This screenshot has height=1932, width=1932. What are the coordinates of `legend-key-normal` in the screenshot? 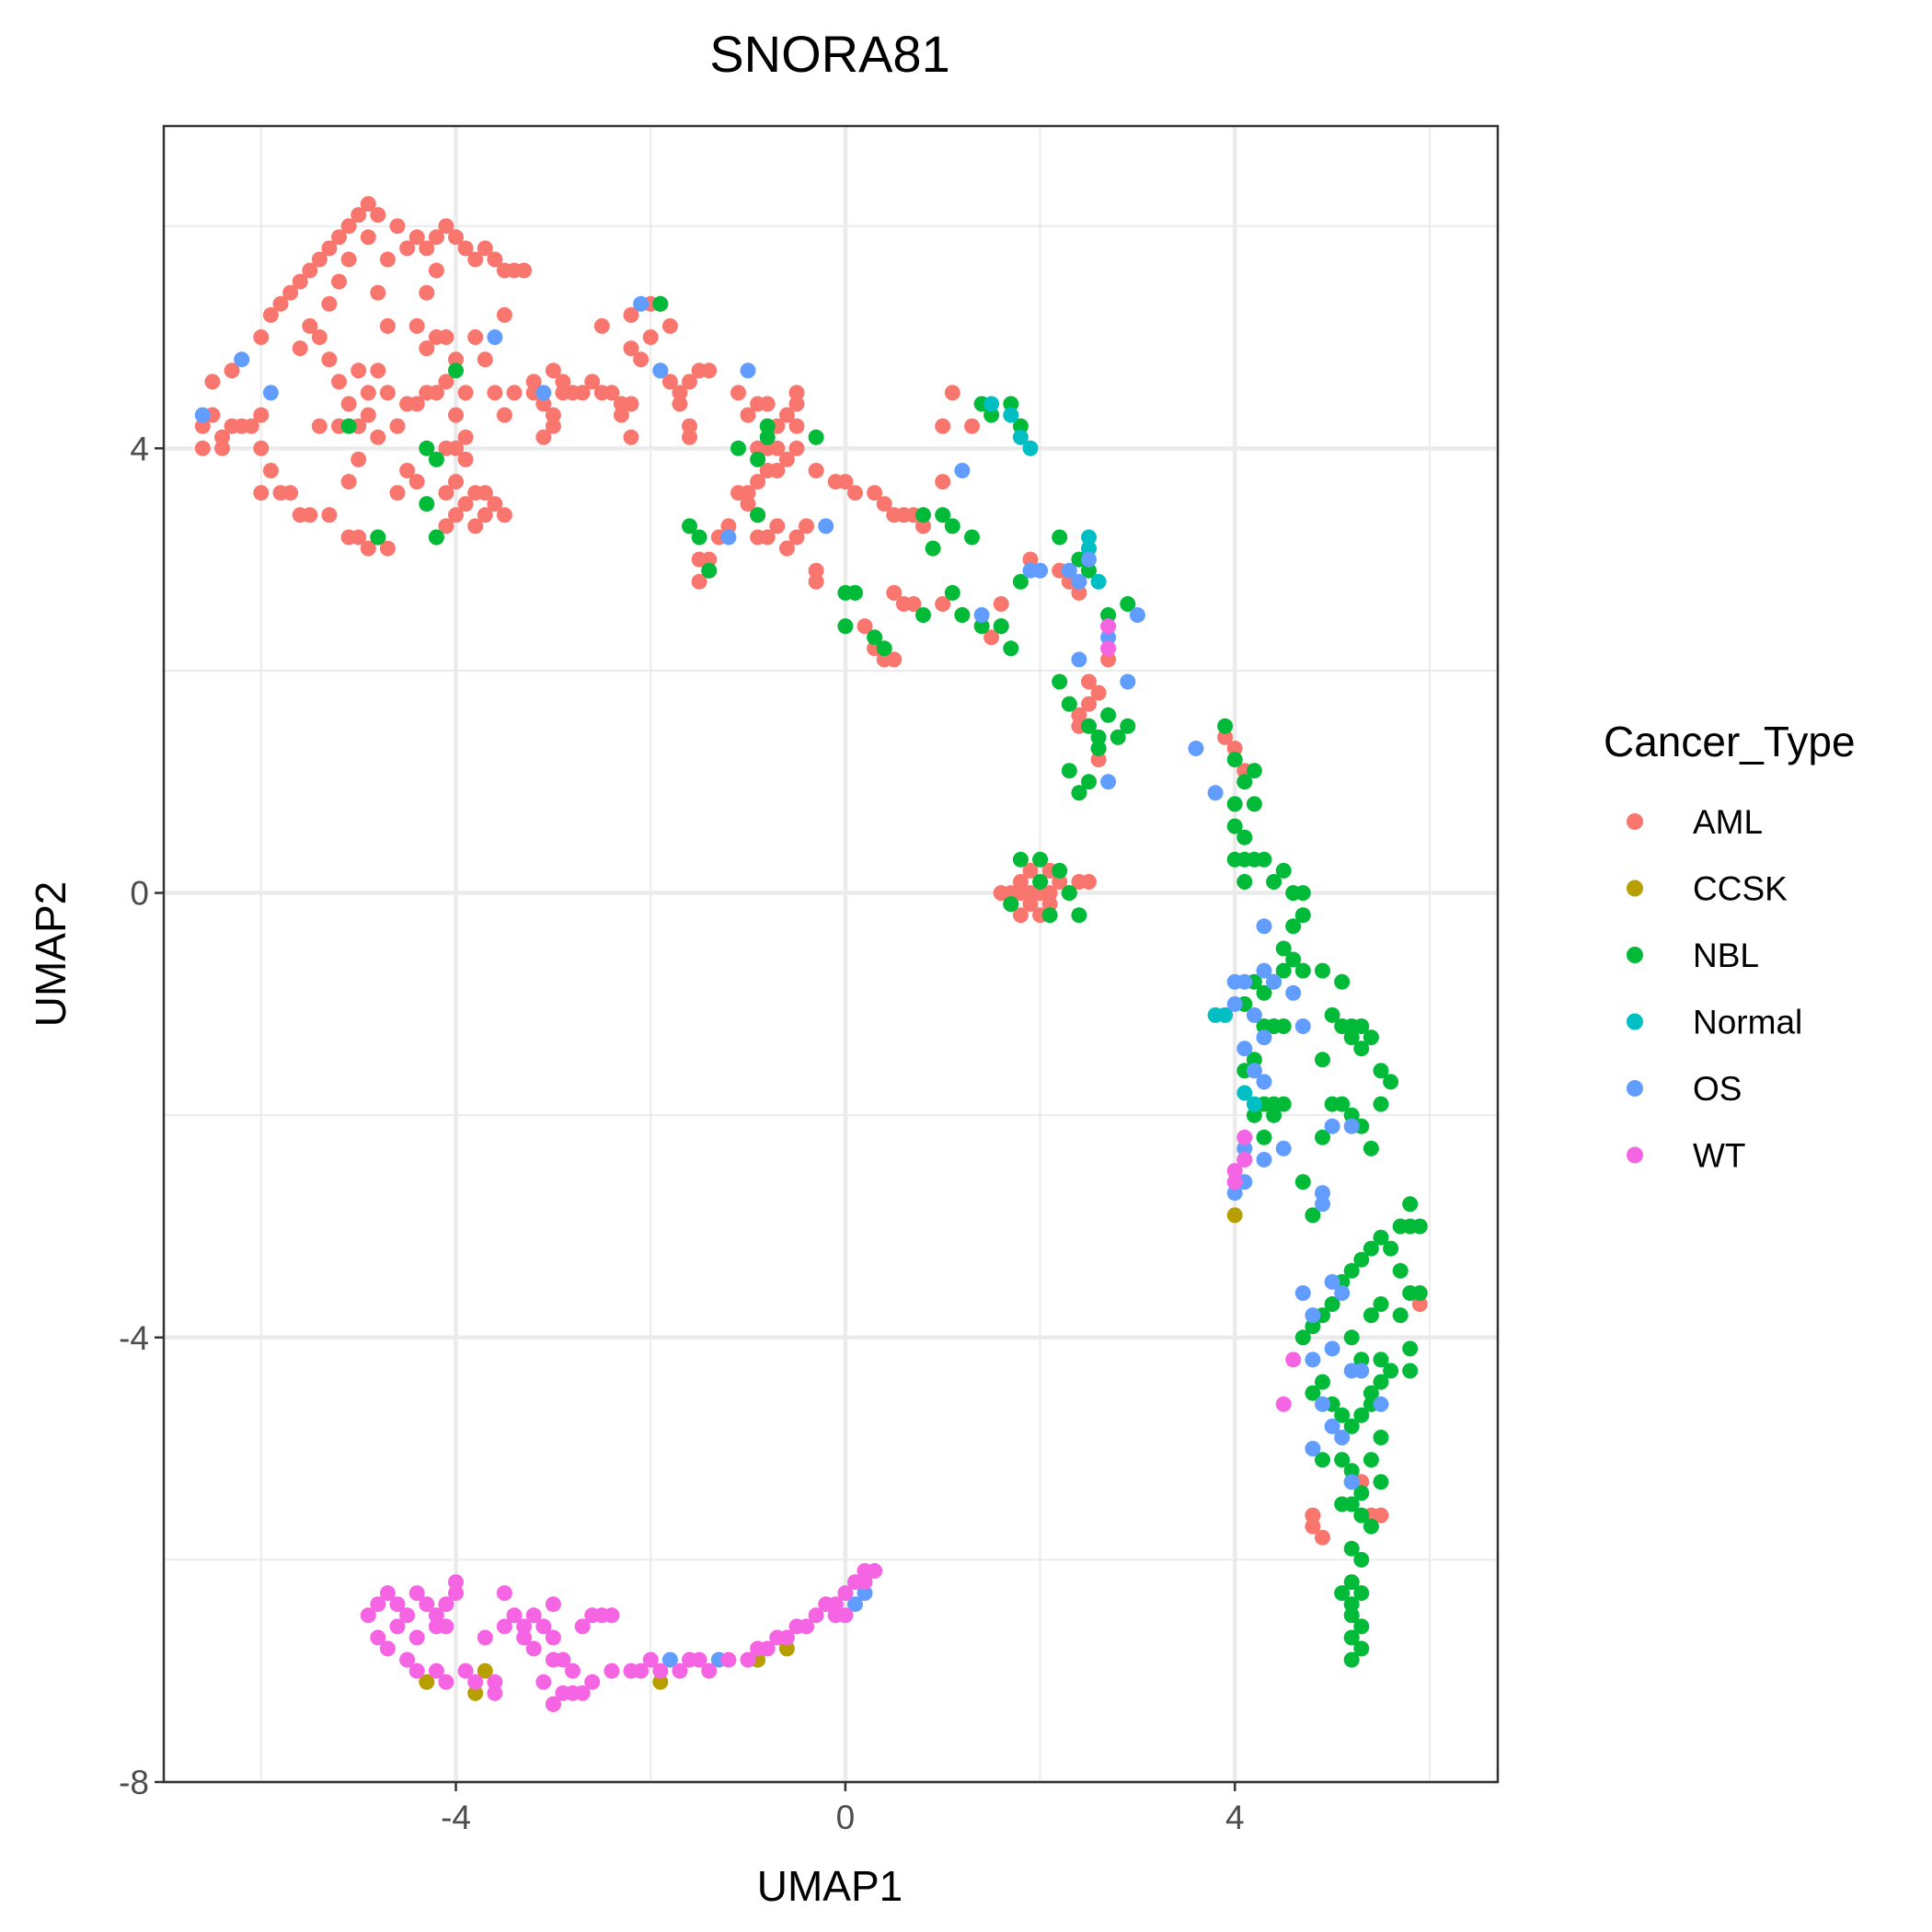 It's located at (1635, 1021).